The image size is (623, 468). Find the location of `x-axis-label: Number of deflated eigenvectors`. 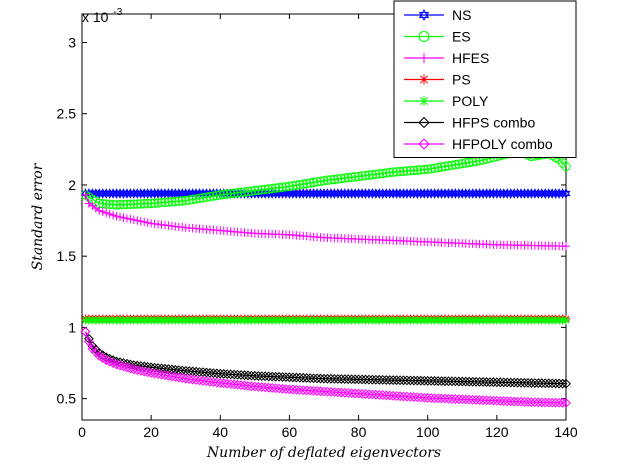

x-axis-label: Number of deflated eigenvectors is located at coordinates (323, 453).